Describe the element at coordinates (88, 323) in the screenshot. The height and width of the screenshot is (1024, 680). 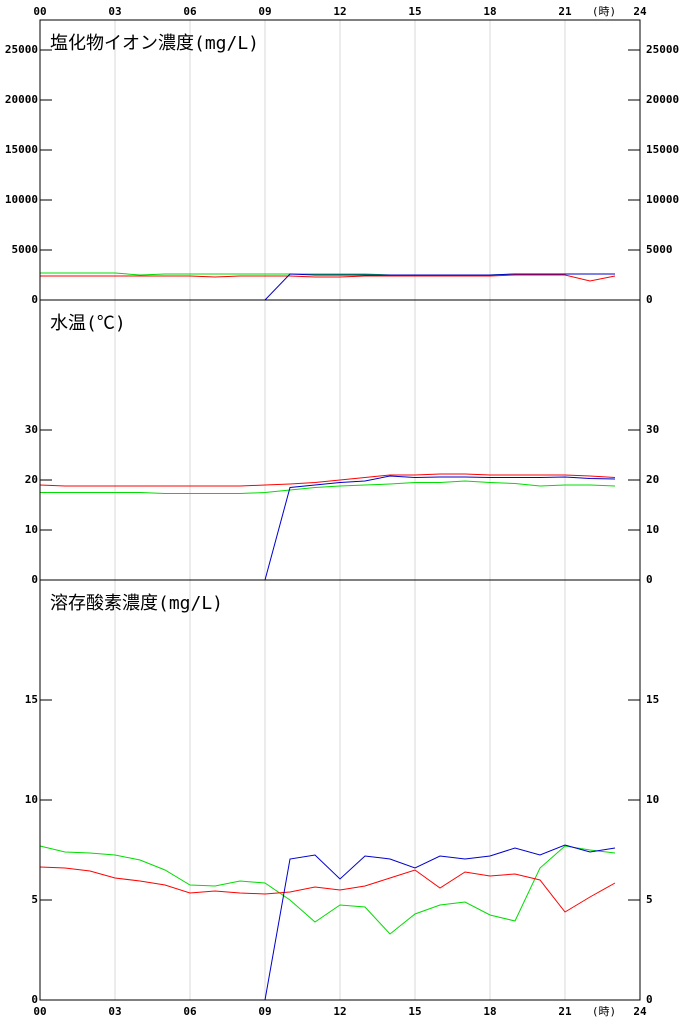
I see `panel-title: 水温(℃)` at that location.